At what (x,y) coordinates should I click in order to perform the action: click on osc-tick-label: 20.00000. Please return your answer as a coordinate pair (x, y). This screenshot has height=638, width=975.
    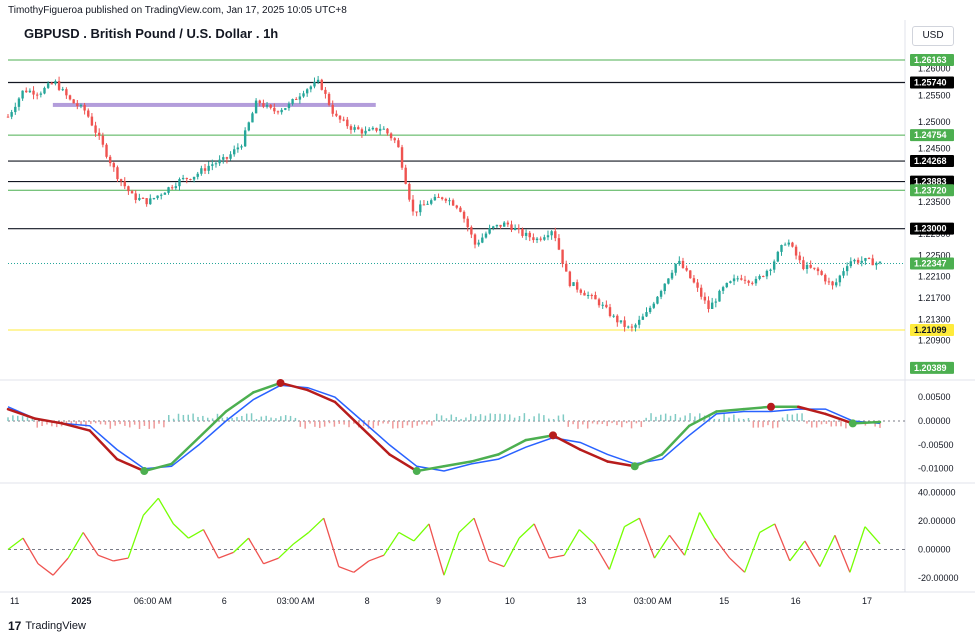
    Looking at the image, I should click on (937, 521).